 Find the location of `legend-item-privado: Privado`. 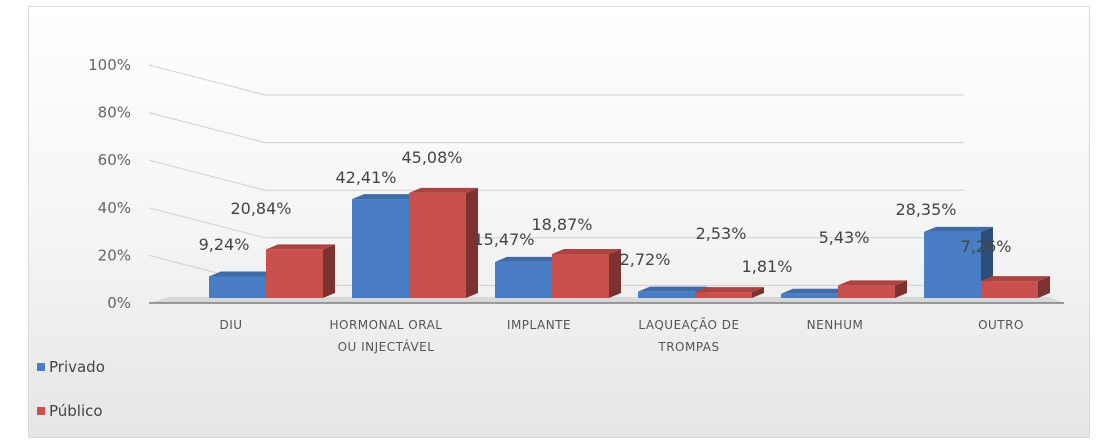

legend-item-privado: Privado is located at coordinates (97, 367).